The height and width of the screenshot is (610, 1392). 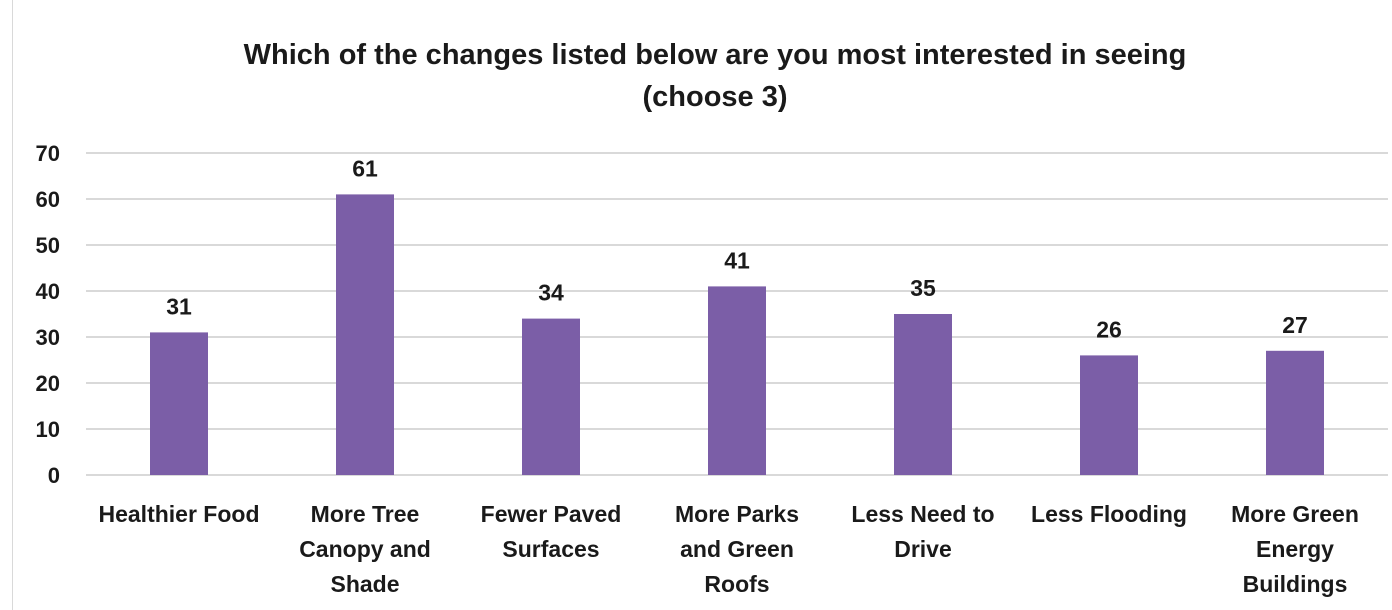 I want to click on x-category-label-line: Roofs, so click(x=736, y=584).